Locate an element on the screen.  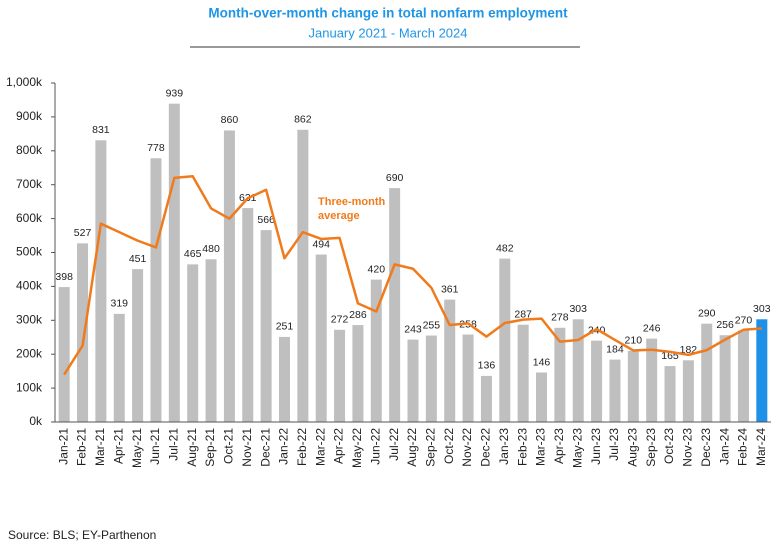
x-tick-label: Aug-23 is located at coordinates (632, 447).